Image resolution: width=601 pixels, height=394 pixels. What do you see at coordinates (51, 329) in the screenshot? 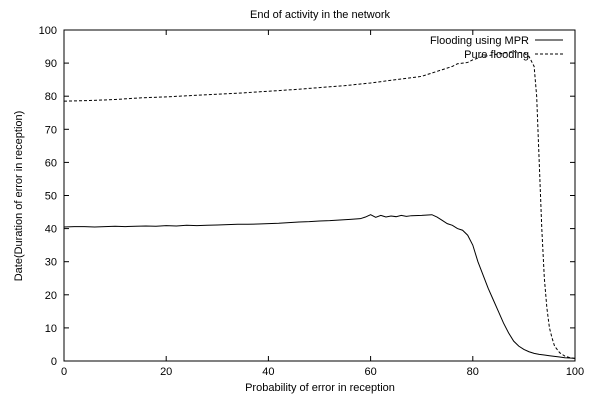
I see `y-tick-label: 10` at bounding box center [51, 329].